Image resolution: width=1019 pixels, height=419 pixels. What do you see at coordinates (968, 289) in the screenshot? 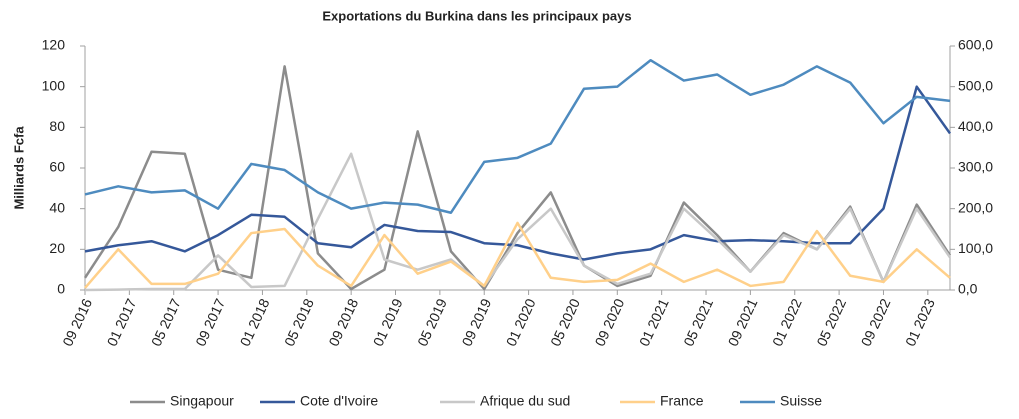
I see `y2-tick-label: 0,0` at bounding box center [968, 289].